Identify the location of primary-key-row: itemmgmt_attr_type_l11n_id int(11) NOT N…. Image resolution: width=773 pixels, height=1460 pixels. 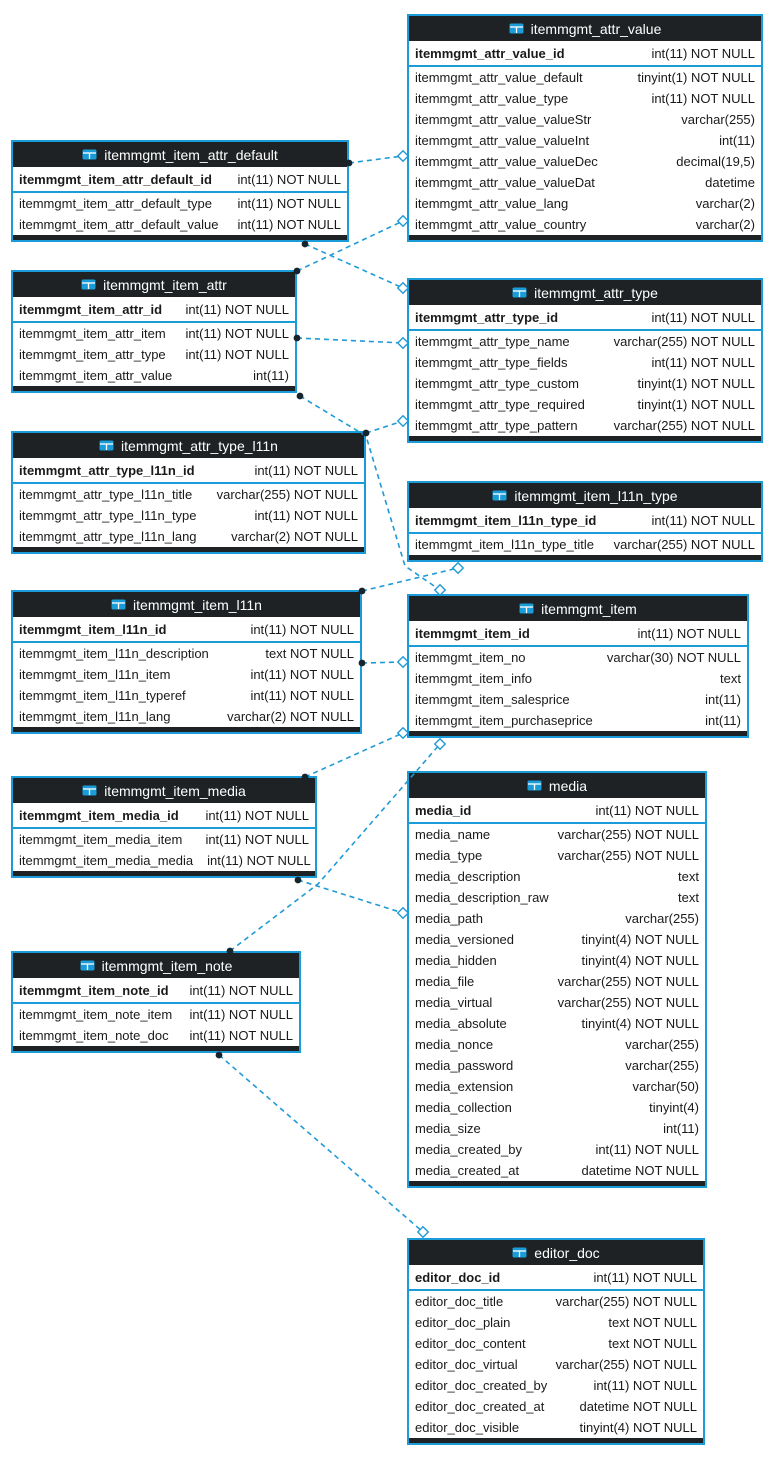
(188, 471).